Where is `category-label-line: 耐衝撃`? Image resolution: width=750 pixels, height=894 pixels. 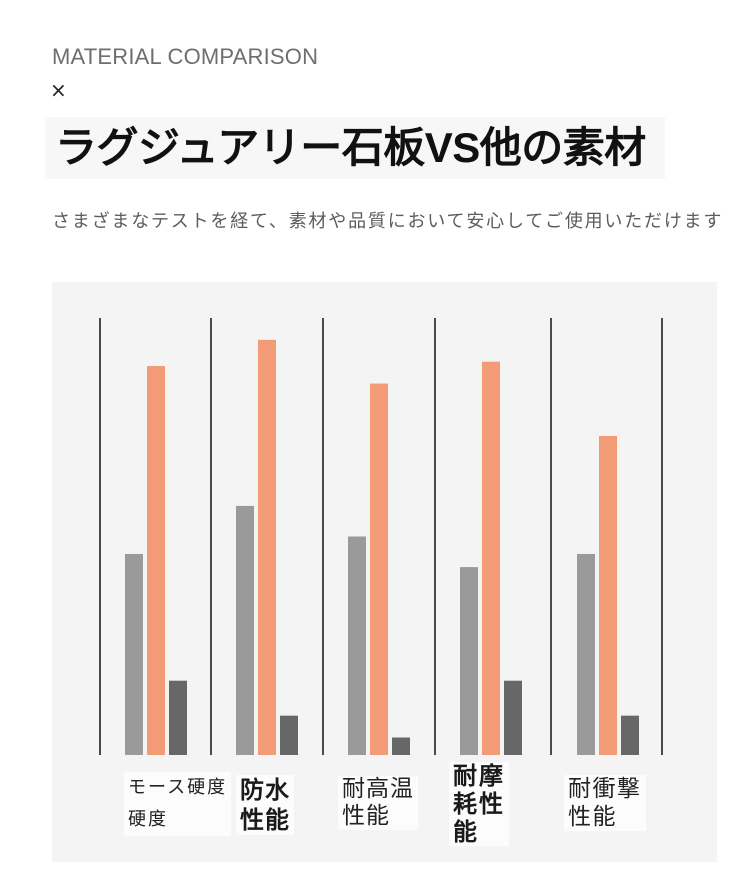
category-label-line: 耐衝撃 is located at coordinates (605, 789).